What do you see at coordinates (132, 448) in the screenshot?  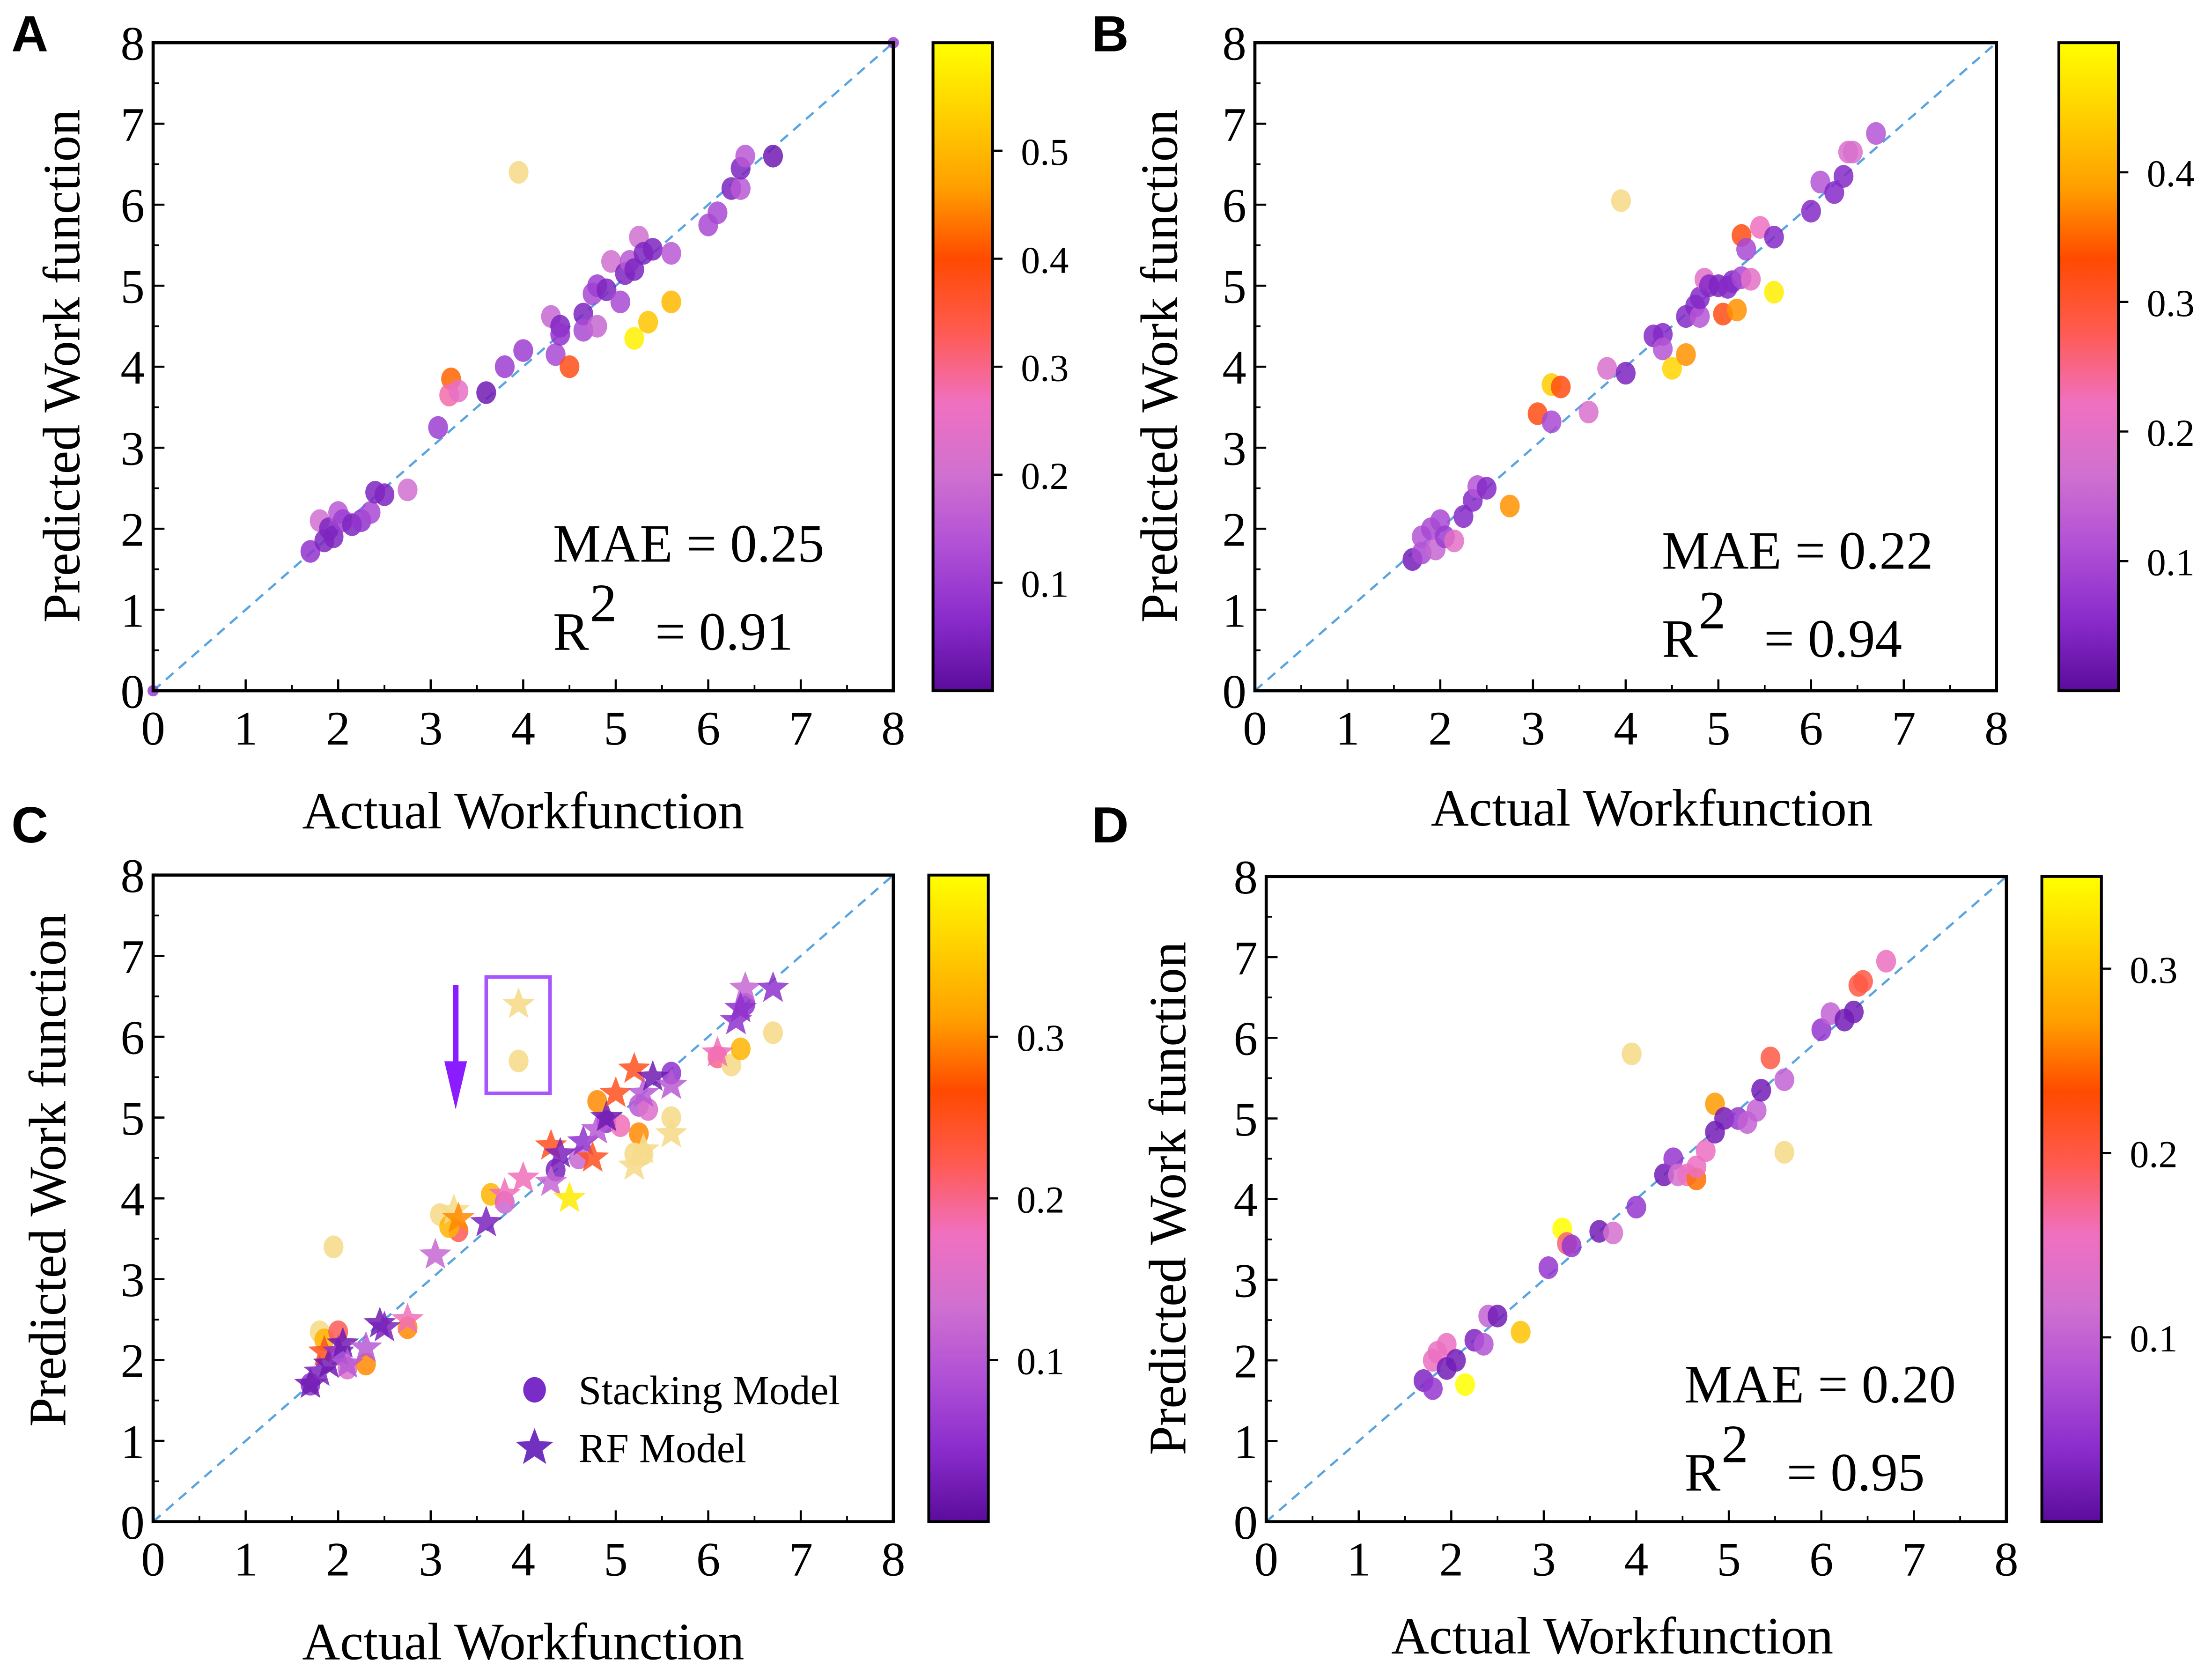 I see `y-tick-label: 3` at bounding box center [132, 448].